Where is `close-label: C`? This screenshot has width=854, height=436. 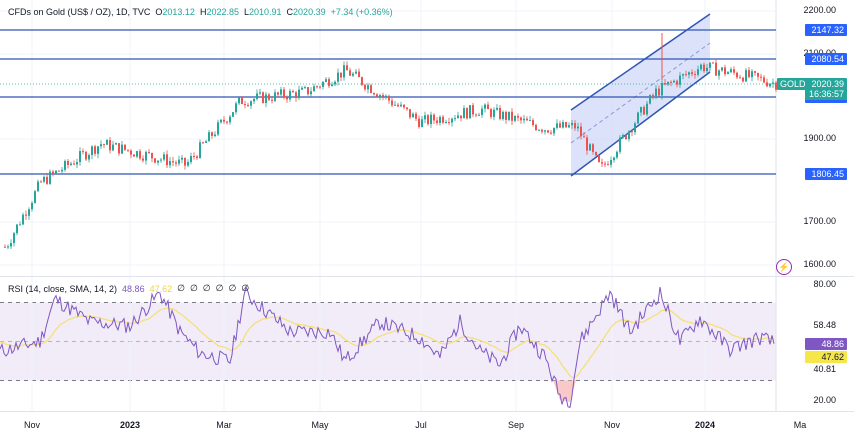 close-label: C is located at coordinates (290, 12).